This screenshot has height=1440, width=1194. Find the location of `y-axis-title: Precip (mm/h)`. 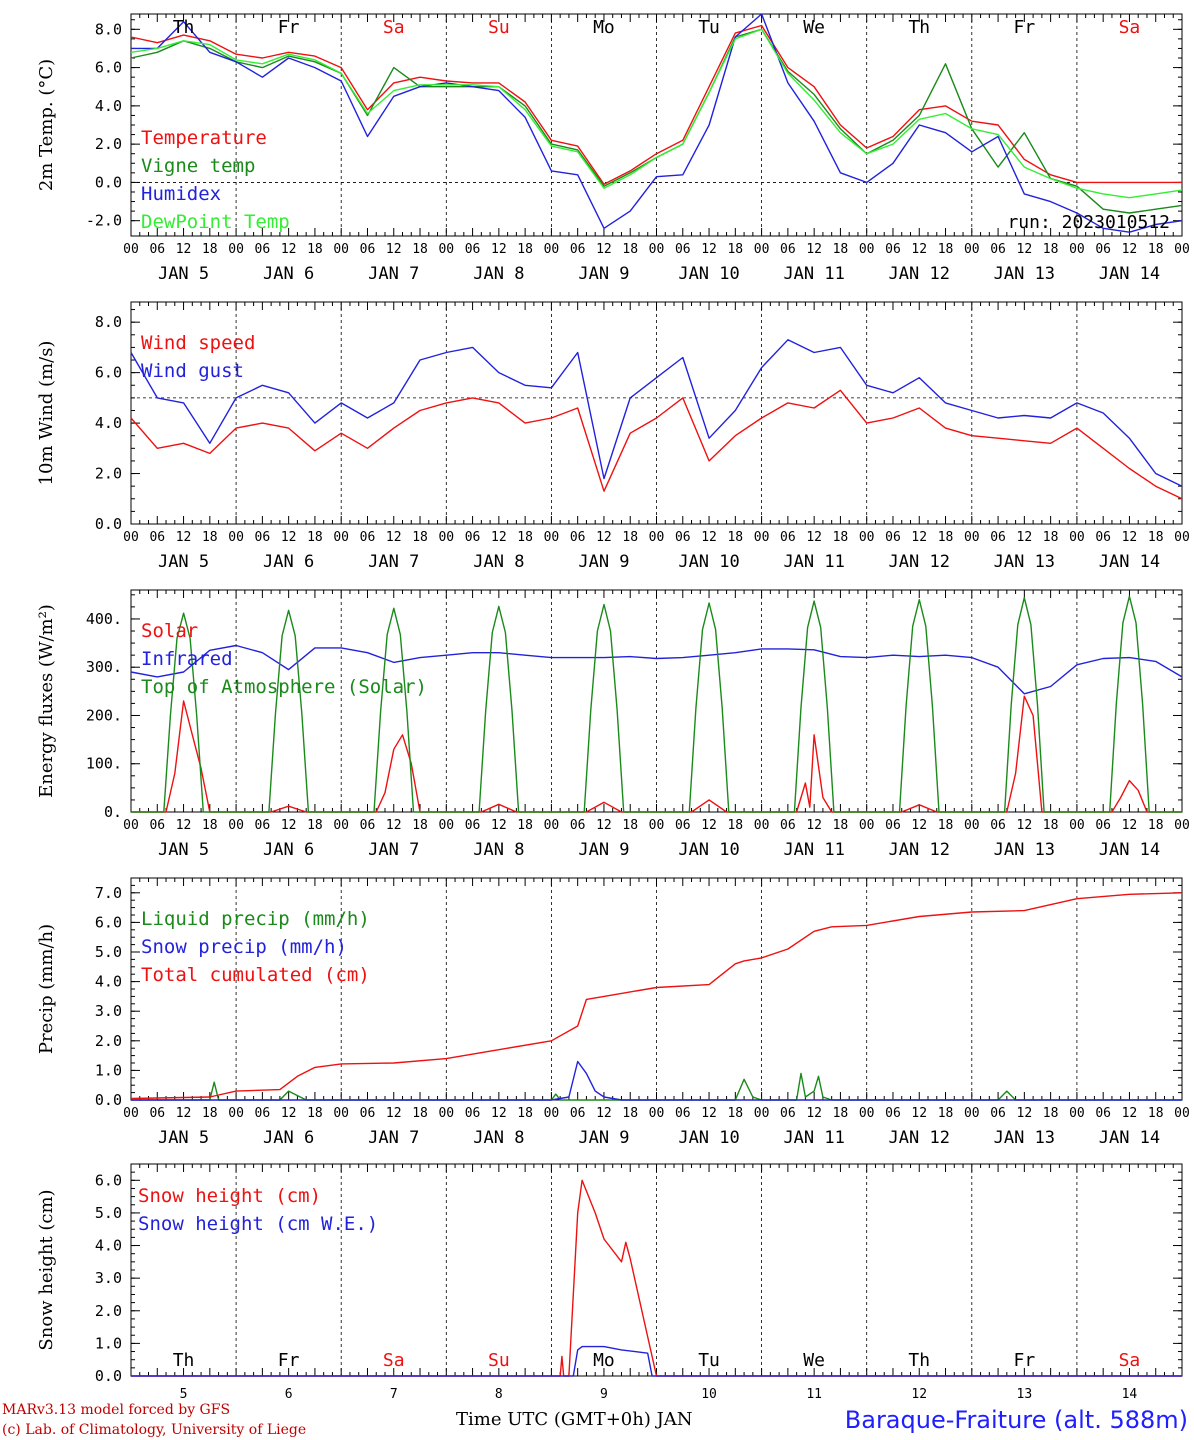

y-axis-title: Precip (mm/h) is located at coordinates (46, 989).